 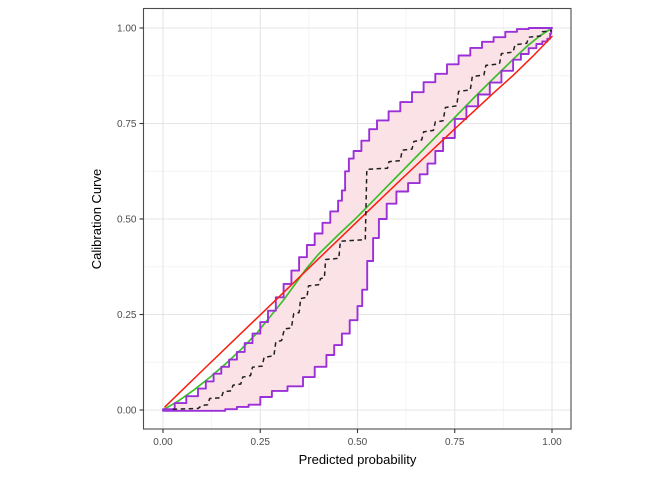 I want to click on y-tick-label: 0.75, so click(x=127, y=124).